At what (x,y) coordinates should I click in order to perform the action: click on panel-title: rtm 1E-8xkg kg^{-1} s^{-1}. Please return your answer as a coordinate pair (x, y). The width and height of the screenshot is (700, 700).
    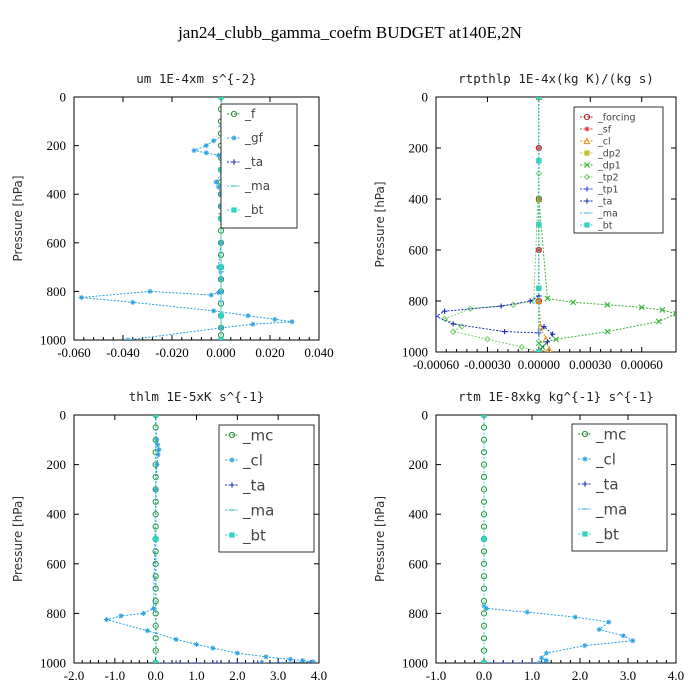
    Looking at the image, I should click on (556, 396).